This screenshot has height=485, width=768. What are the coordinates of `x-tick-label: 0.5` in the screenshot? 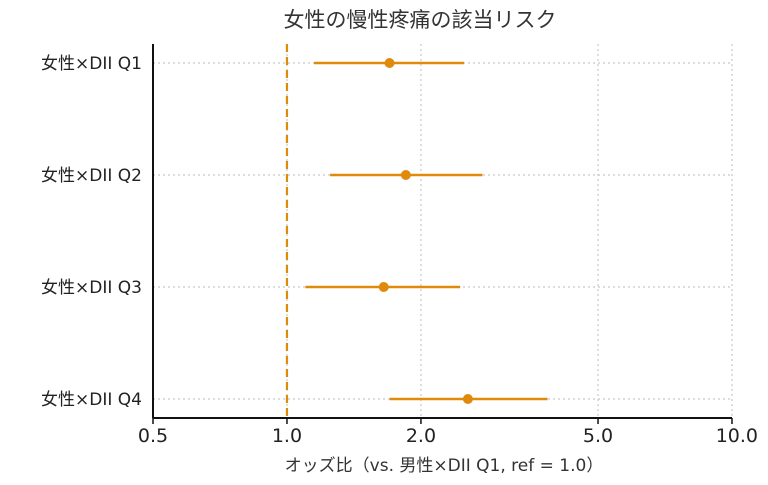 It's located at (153, 436).